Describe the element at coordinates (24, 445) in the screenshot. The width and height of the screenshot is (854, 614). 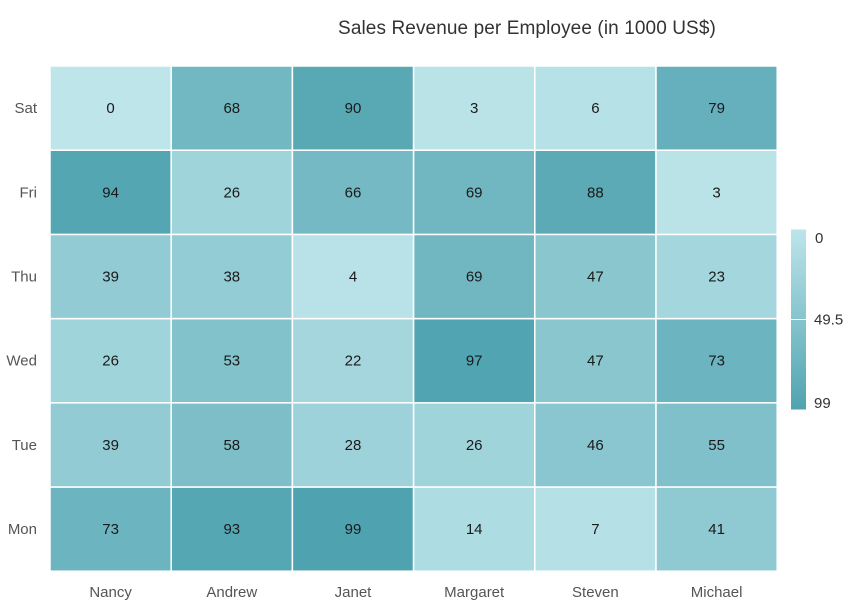
I see `y-tick-label-tue: Tue` at that location.